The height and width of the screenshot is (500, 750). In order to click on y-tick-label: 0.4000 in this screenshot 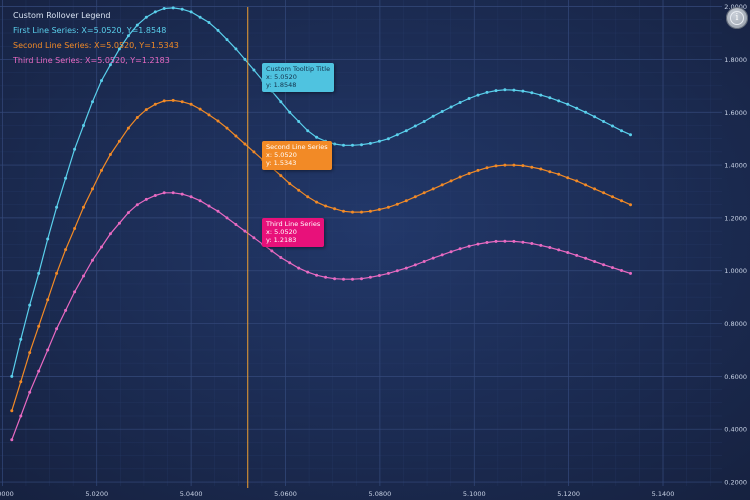, I will do `click(735, 430)`.